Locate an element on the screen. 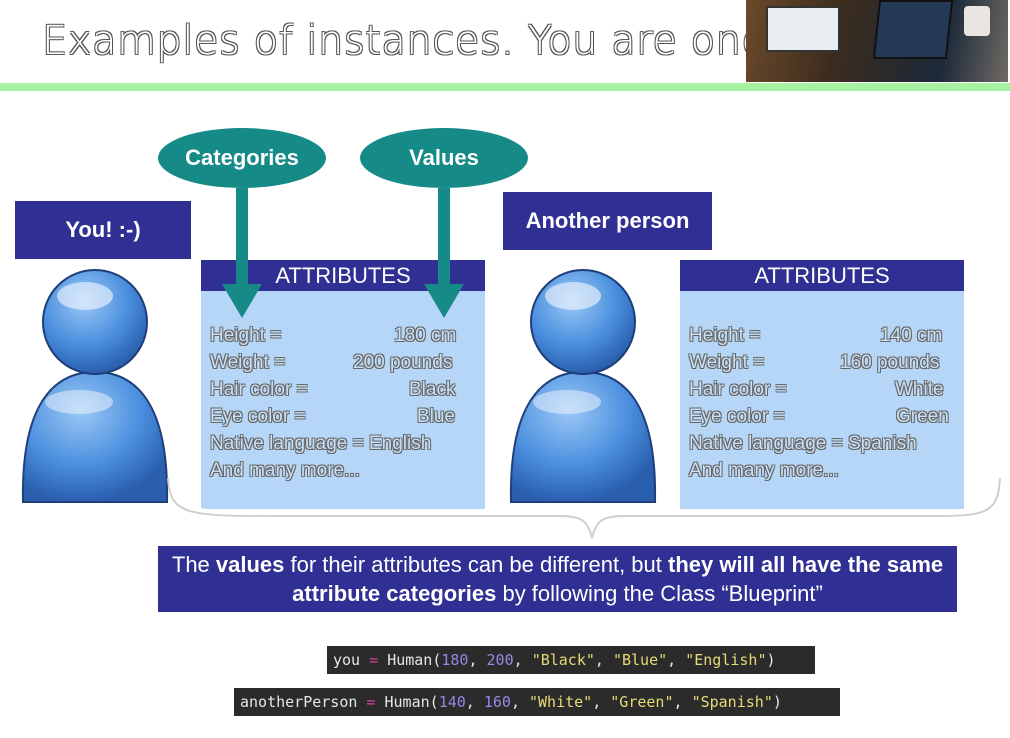 The image size is (1010, 738). attr-key: Native language = English is located at coordinates (321, 443).